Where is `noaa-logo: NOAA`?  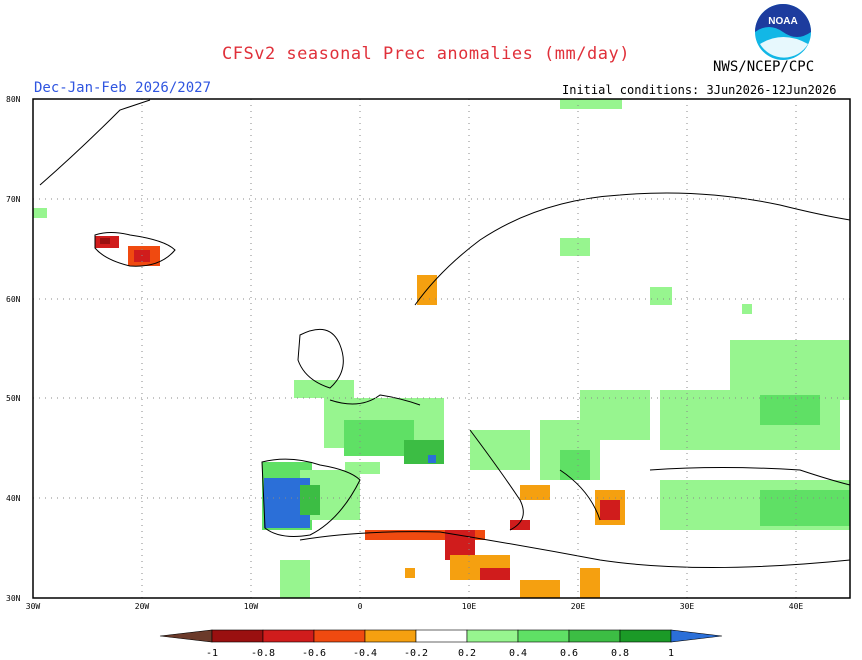
noaa-logo: NOAA is located at coordinates (783, 32).